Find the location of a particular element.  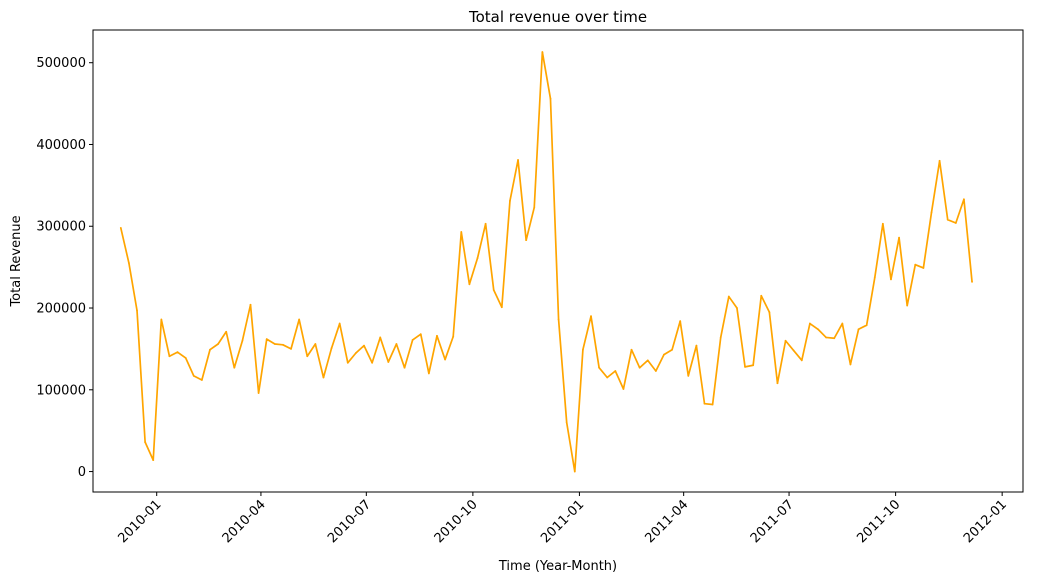

y-tick-label: 0 is located at coordinates (82, 472).